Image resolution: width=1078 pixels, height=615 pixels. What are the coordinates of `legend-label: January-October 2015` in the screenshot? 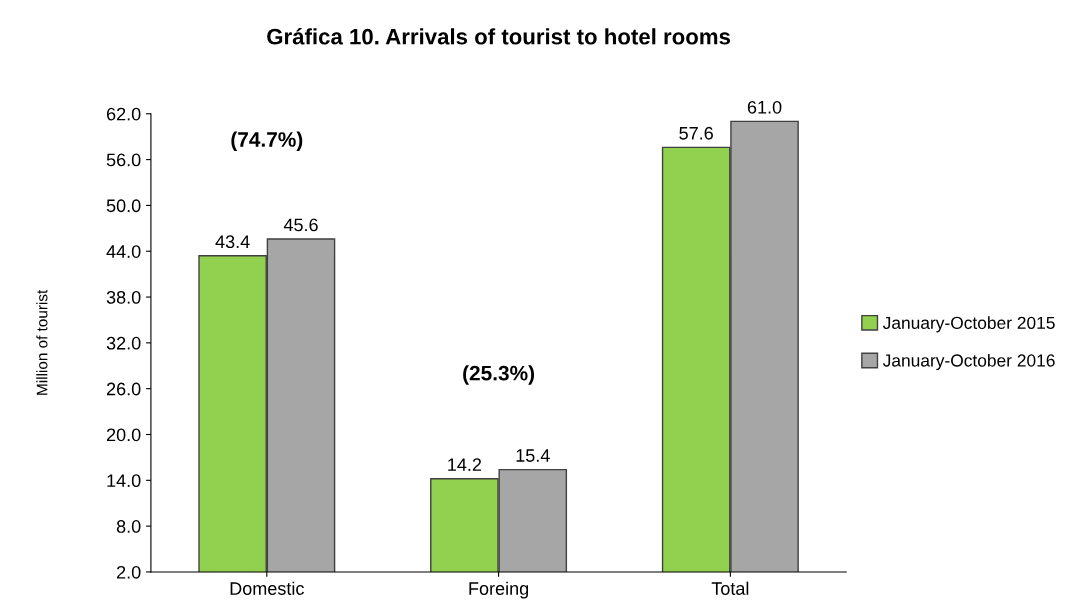 It's located at (968, 324).